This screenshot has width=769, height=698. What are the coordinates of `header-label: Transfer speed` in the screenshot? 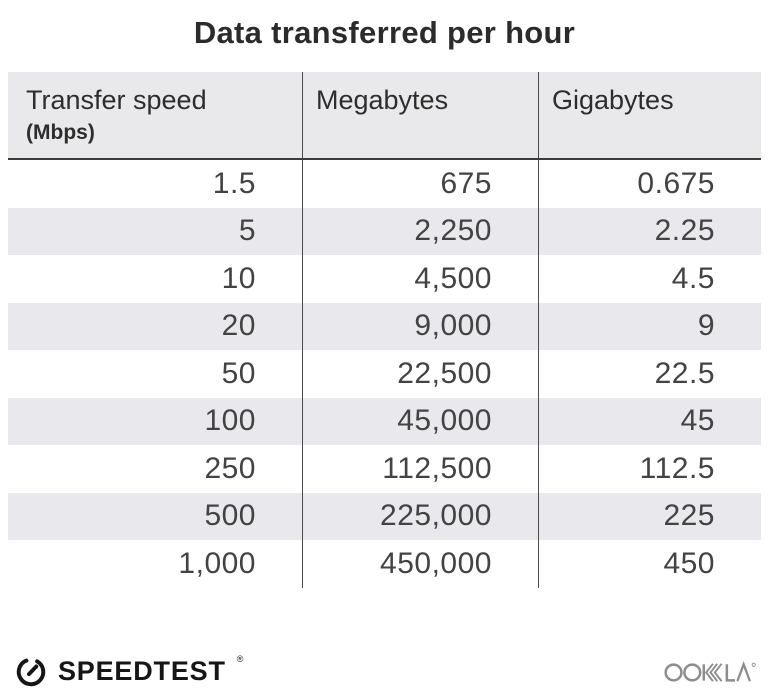 It's located at (116, 100).